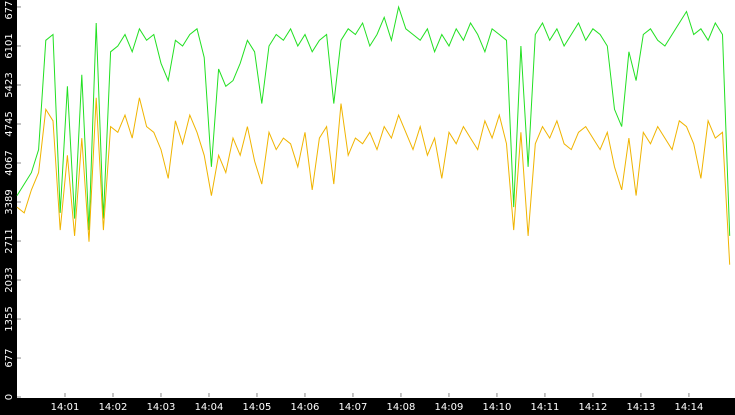  What do you see at coordinates (209, 407) in the screenshot?
I see `x-tick-label: 14:04` at bounding box center [209, 407].